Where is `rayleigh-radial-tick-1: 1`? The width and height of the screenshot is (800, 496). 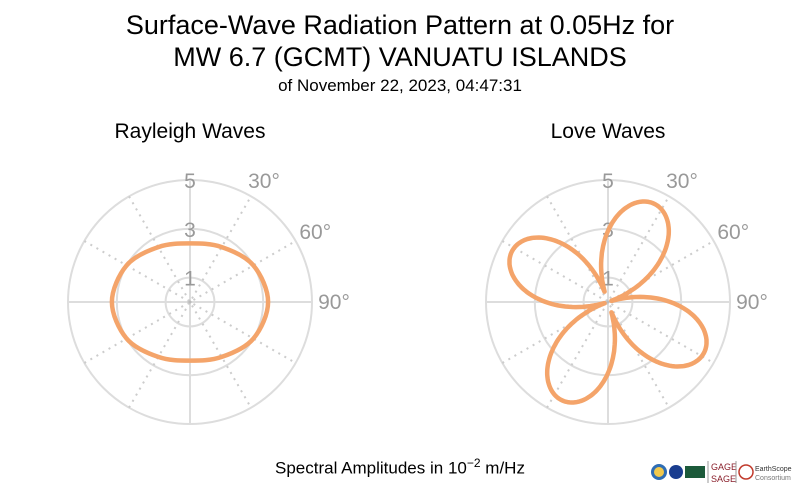
rayleigh-radial-tick-1: 1 is located at coordinates (190, 279).